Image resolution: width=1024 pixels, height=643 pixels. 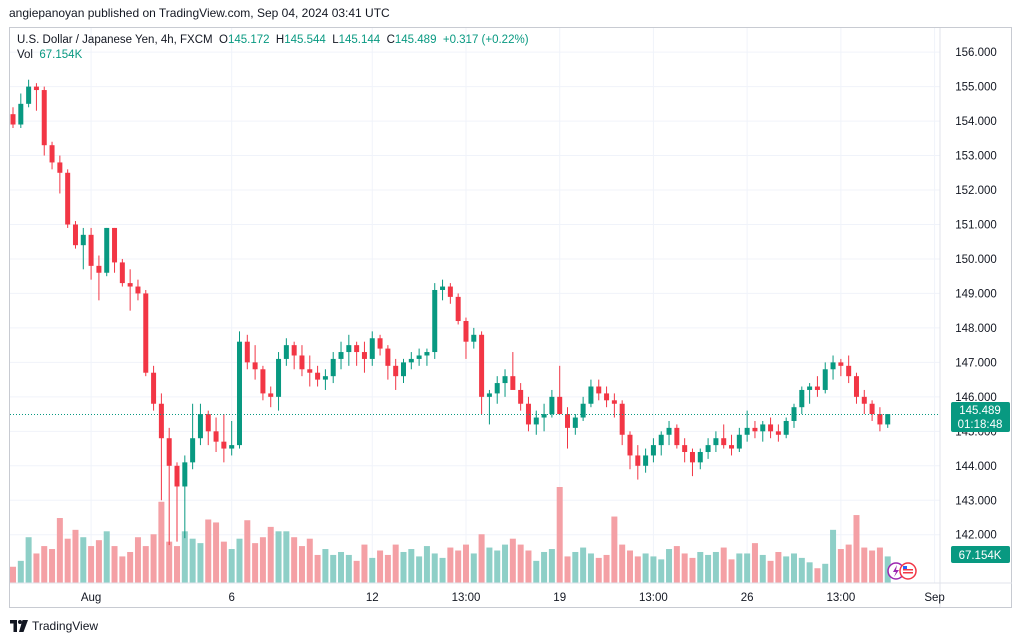 What do you see at coordinates (305, 40) in the screenshot?
I see `legend-high-value: 145.544` at bounding box center [305, 40].